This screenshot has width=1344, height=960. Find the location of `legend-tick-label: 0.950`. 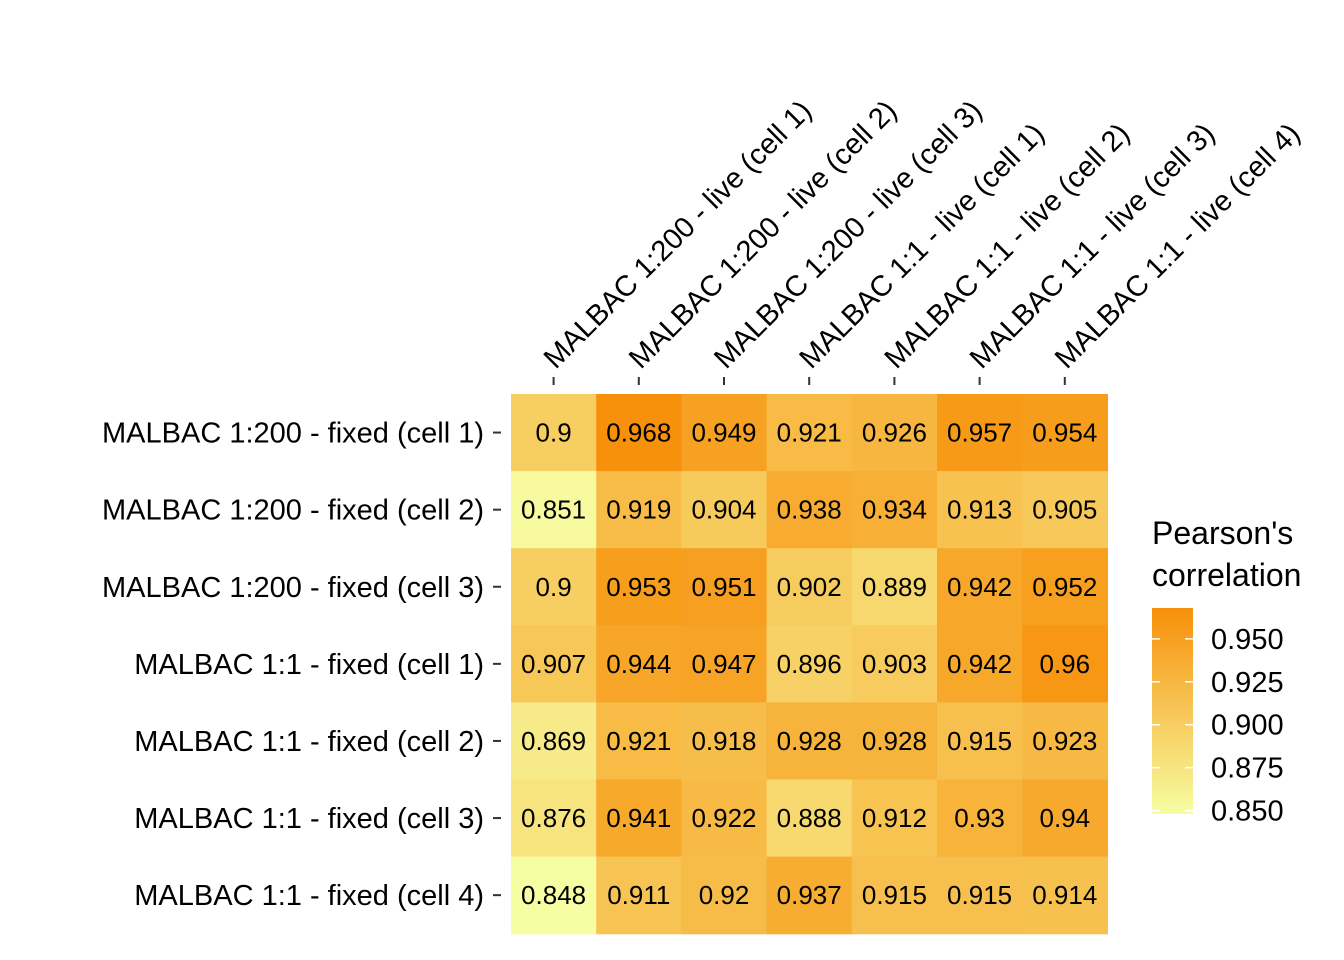

legend-tick-label: 0.950 is located at coordinates (1247, 640).